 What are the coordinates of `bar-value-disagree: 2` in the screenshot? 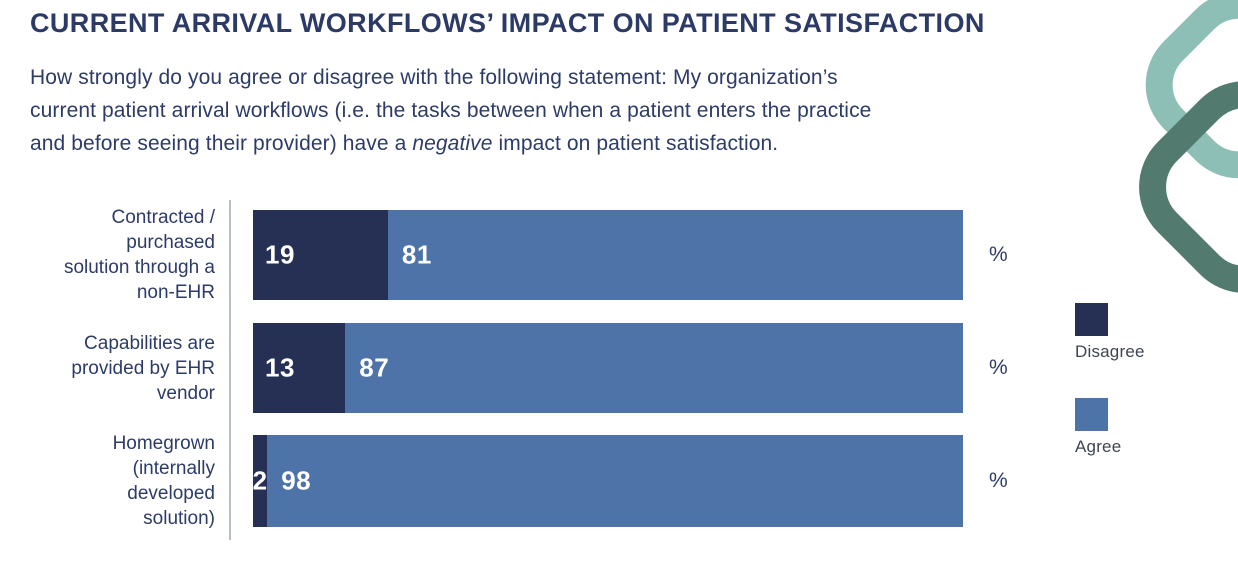 It's located at (260, 480).